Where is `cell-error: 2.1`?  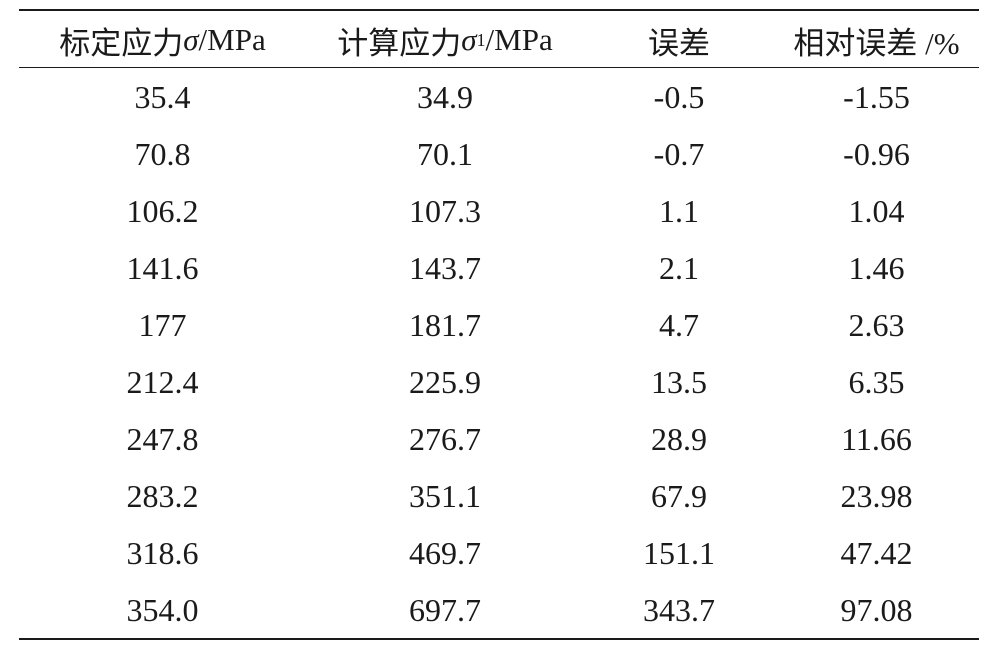
cell-error: 2.1 is located at coordinates (679, 268).